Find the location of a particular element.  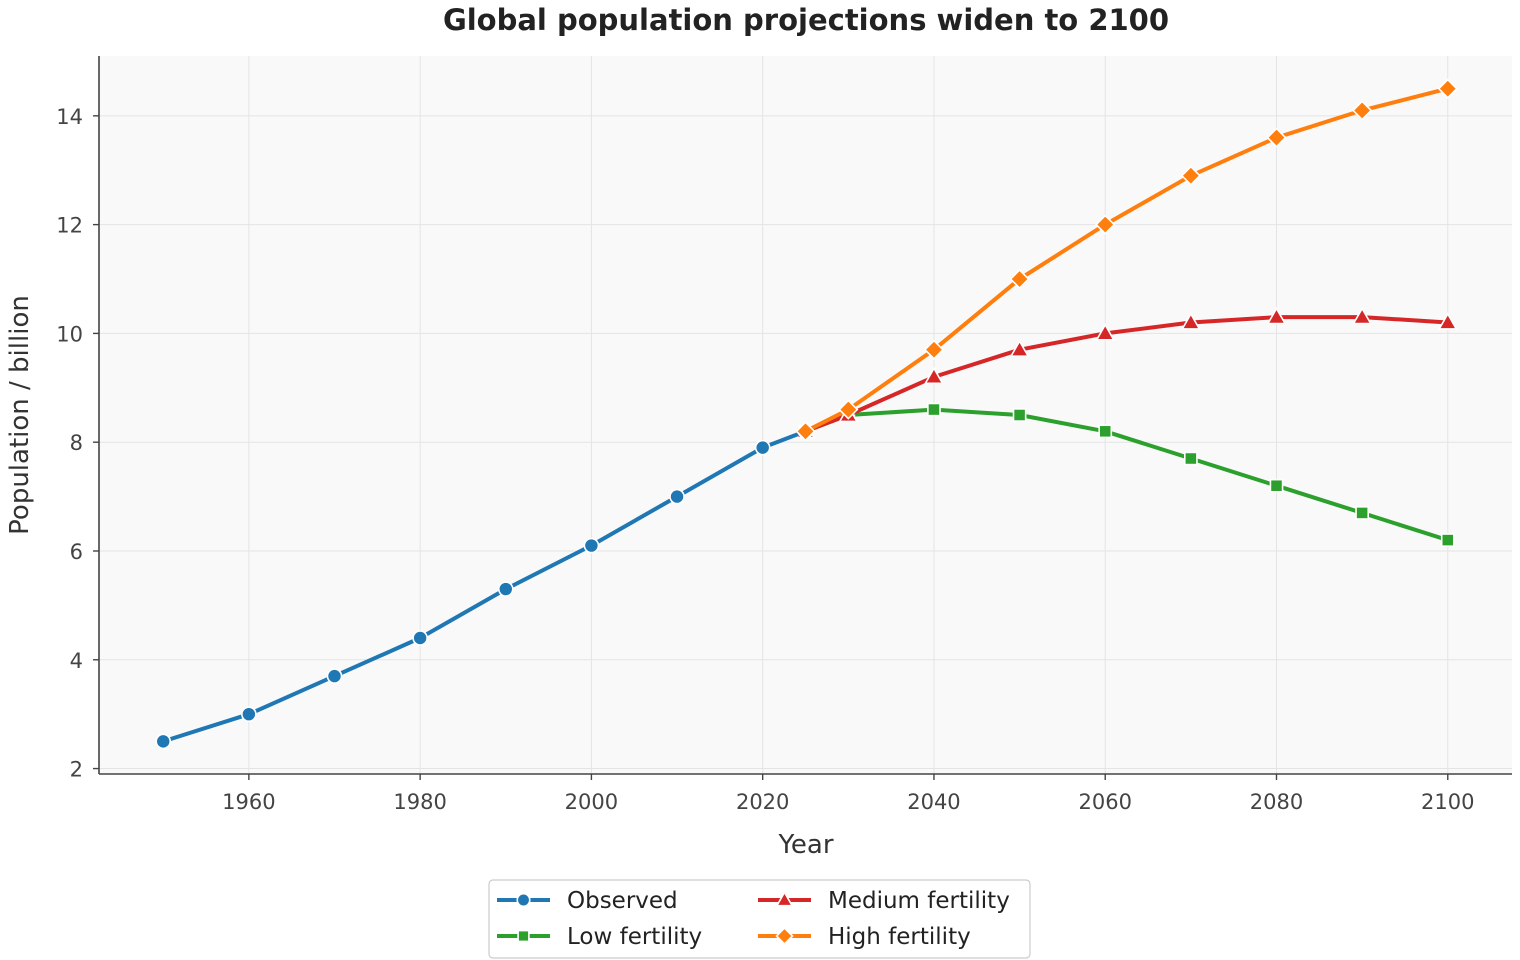

y-tick-label: 10 is located at coordinates (69, 334).